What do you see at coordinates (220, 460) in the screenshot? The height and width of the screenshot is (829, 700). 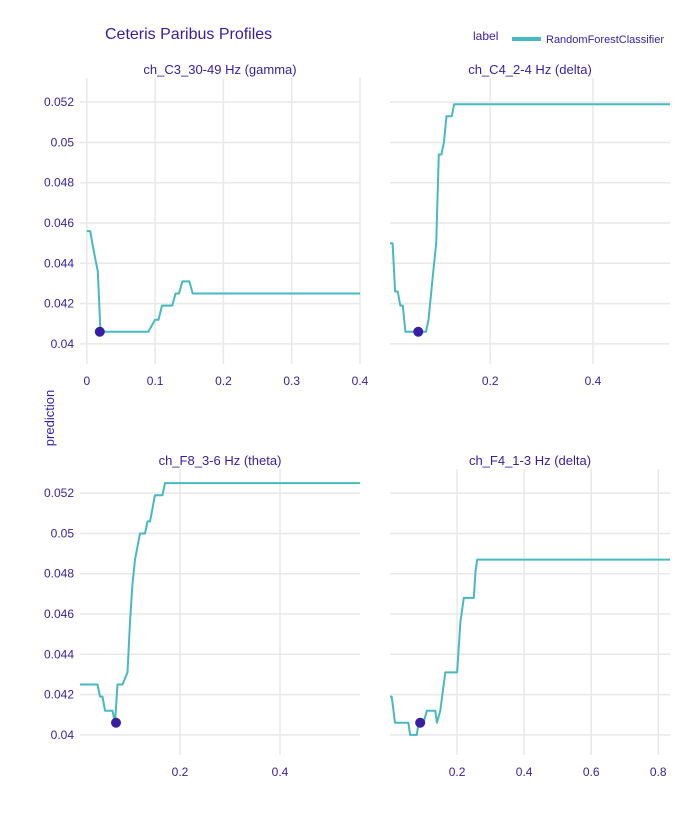 I see `panel-subtitle: ch_F8_3-6 Hz (theta)` at bounding box center [220, 460].